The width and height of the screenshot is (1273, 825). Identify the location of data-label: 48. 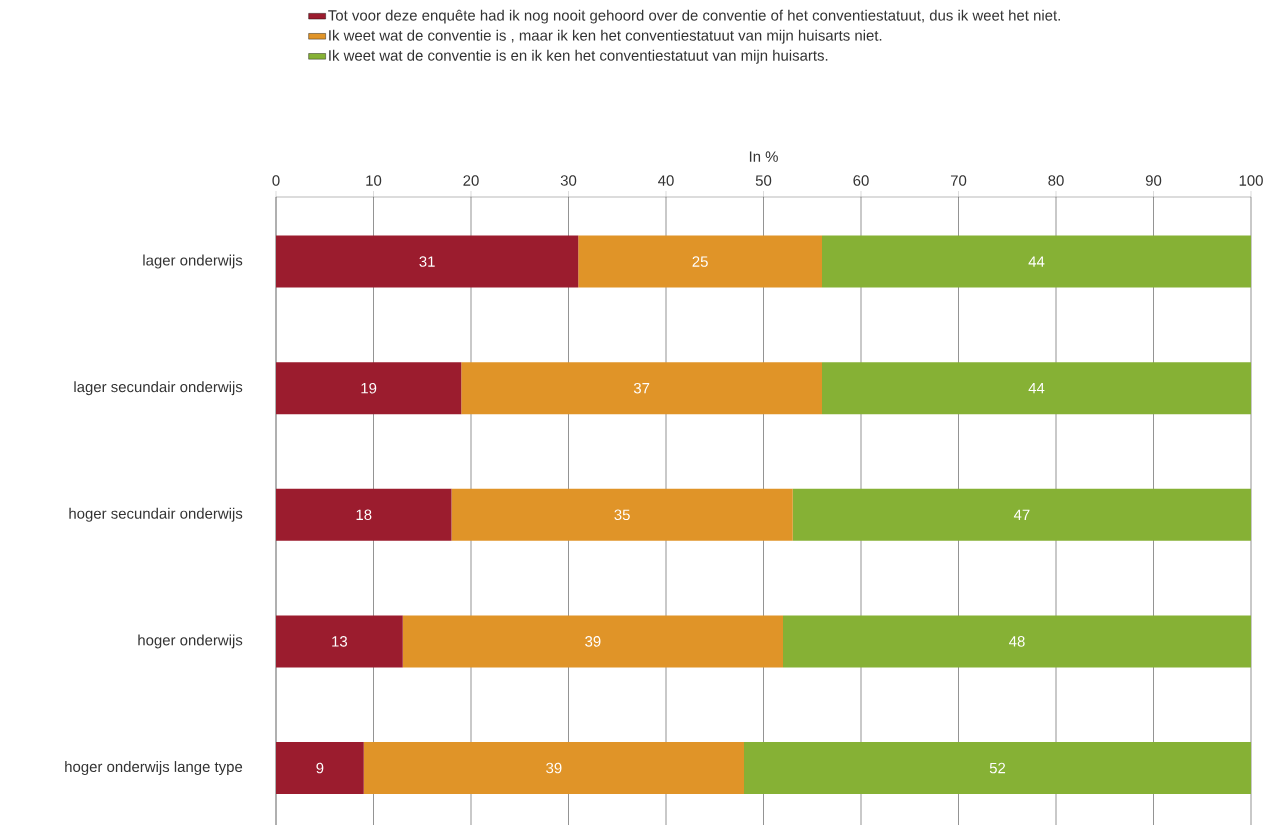
(1017, 641).